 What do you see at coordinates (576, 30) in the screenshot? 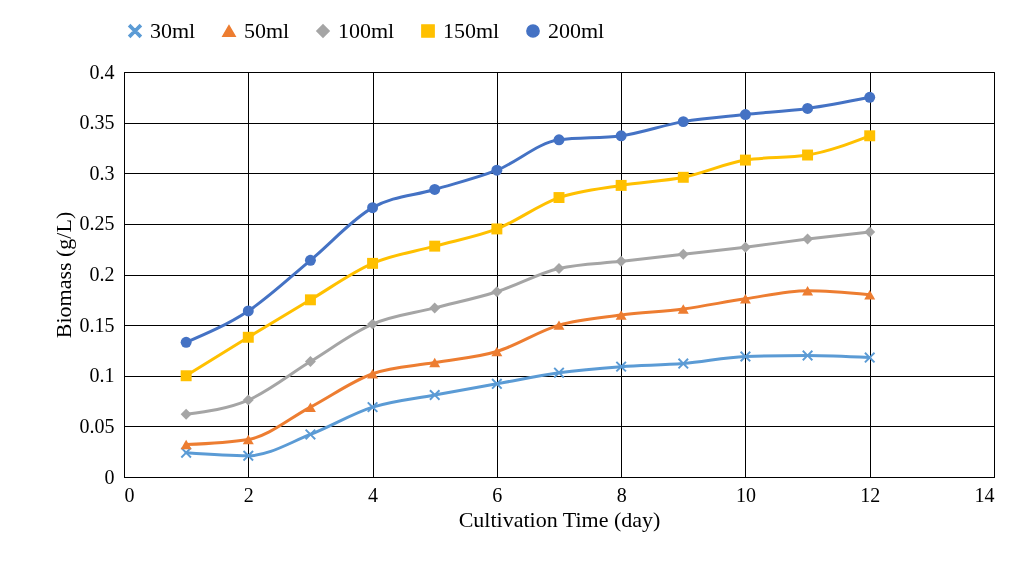
I see `legend-label: 200ml` at bounding box center [576, 30].